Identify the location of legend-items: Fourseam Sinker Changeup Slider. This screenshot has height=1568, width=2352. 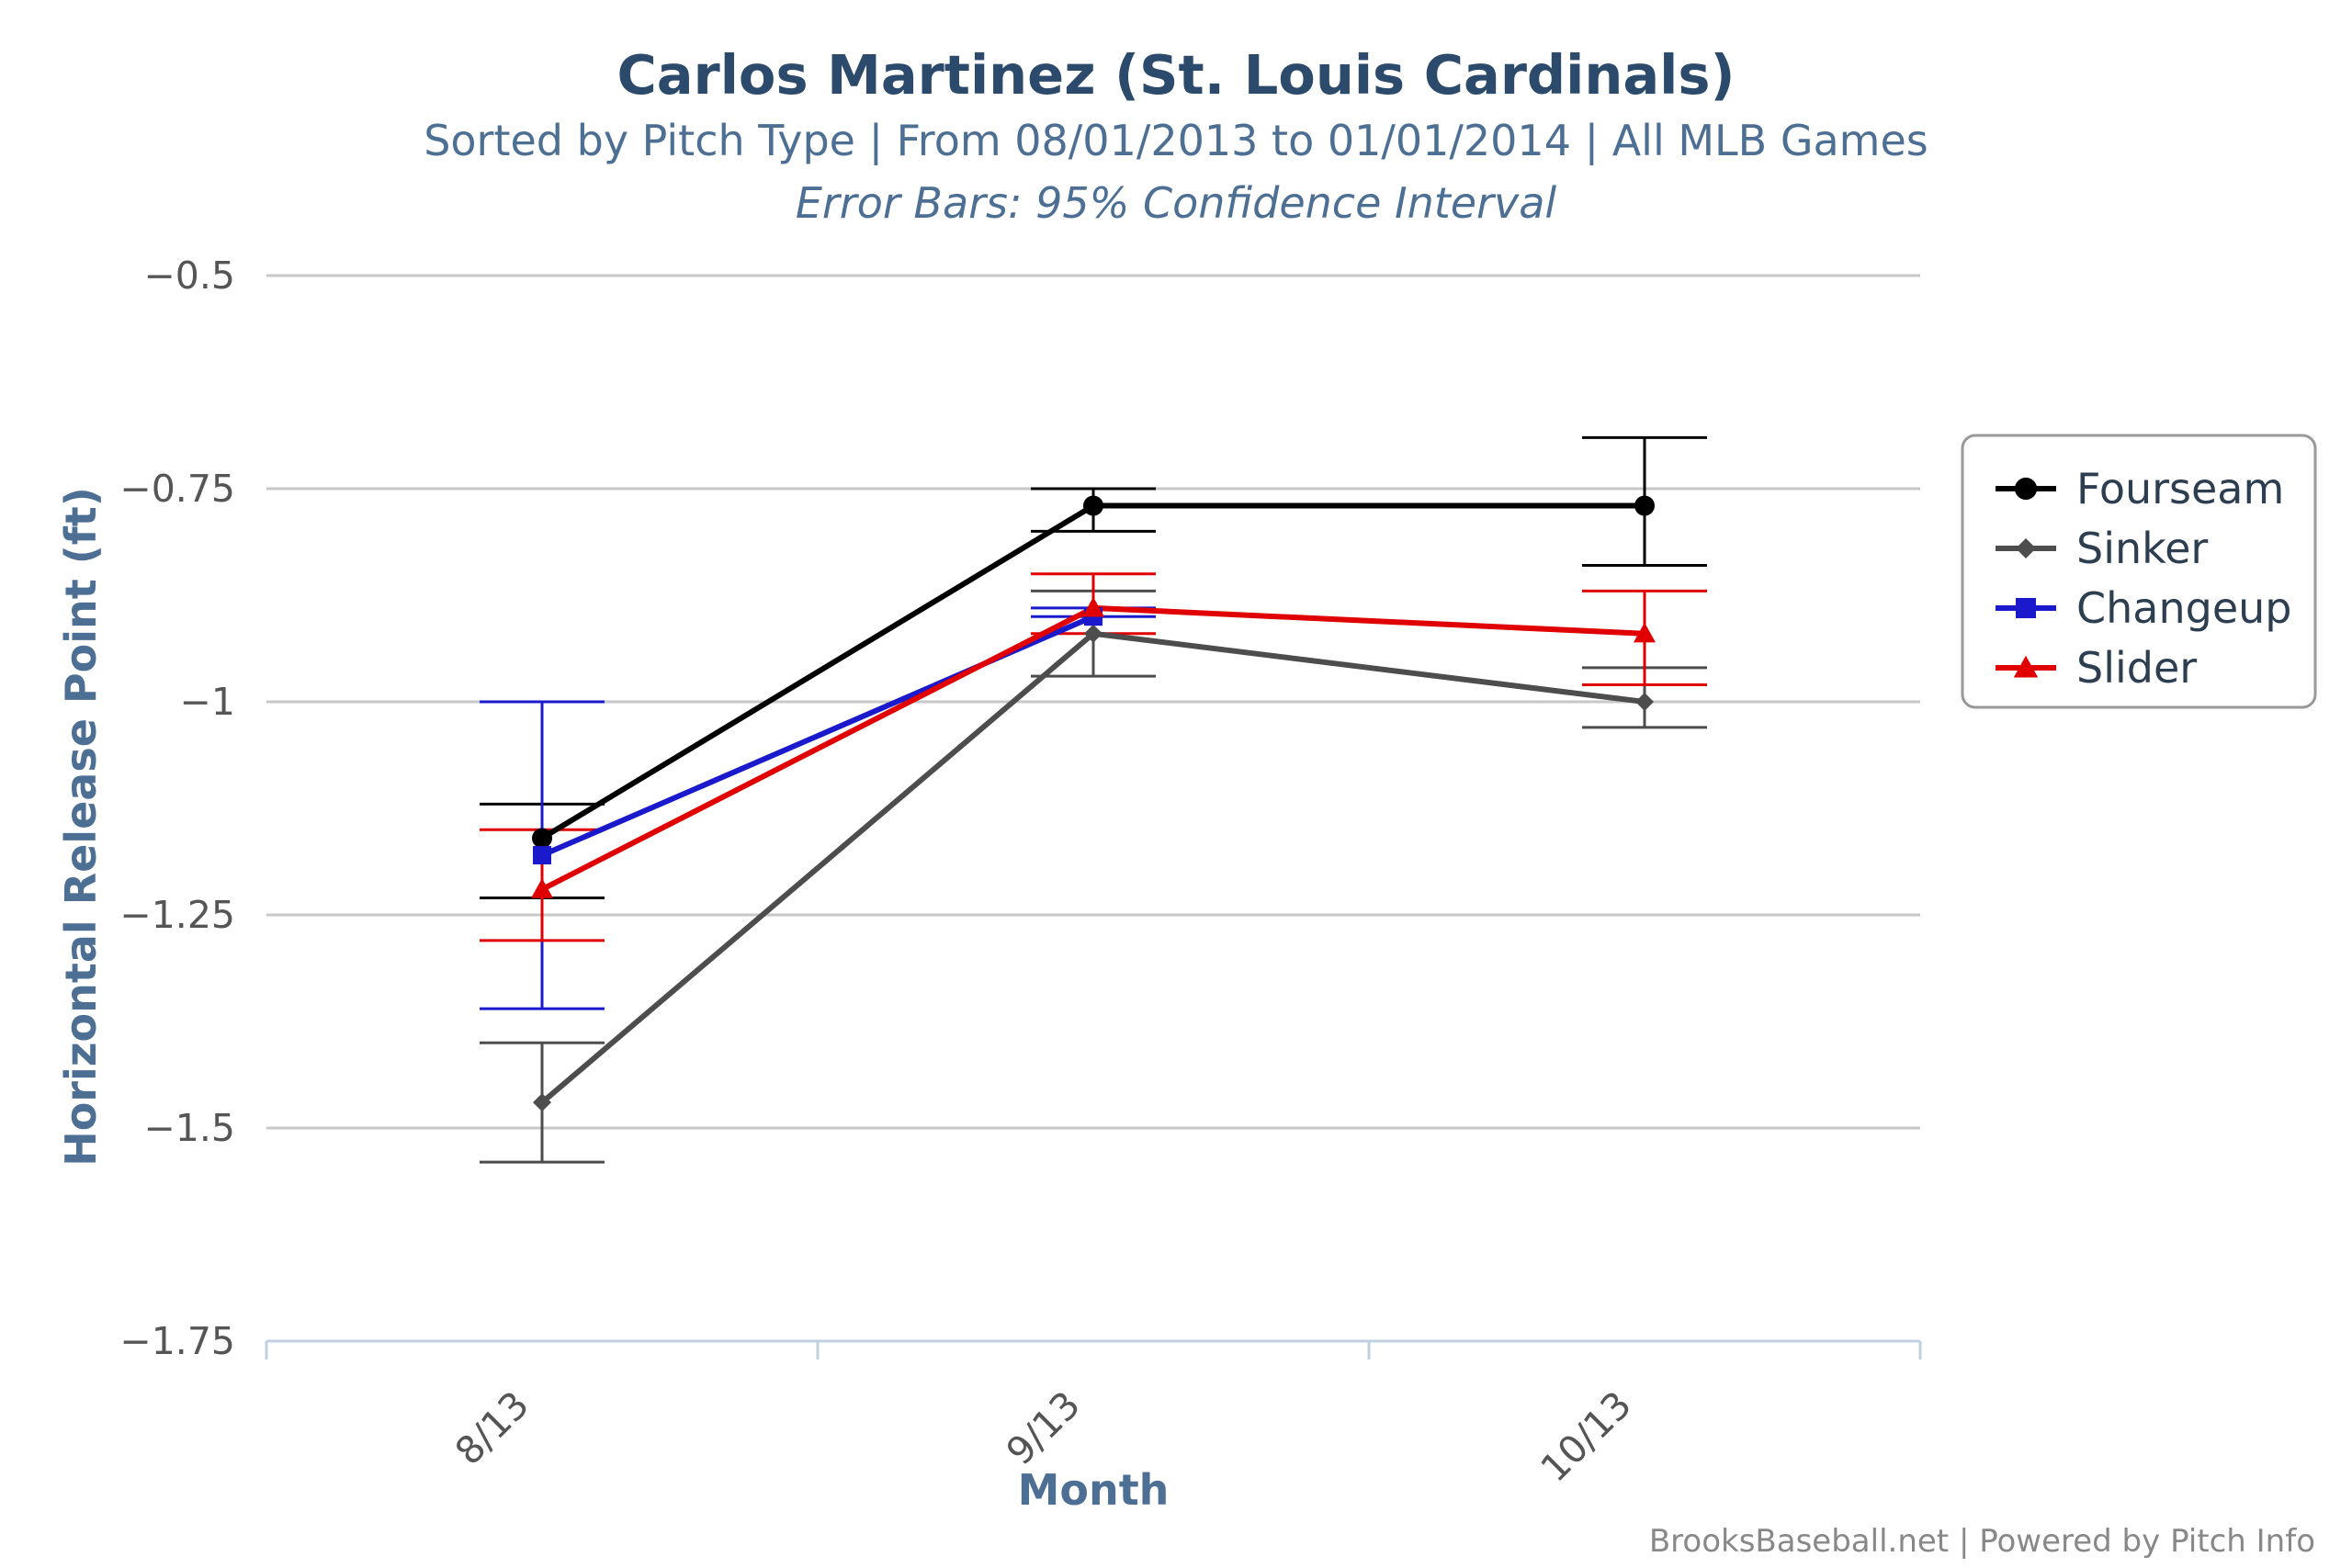
(2143, 579).